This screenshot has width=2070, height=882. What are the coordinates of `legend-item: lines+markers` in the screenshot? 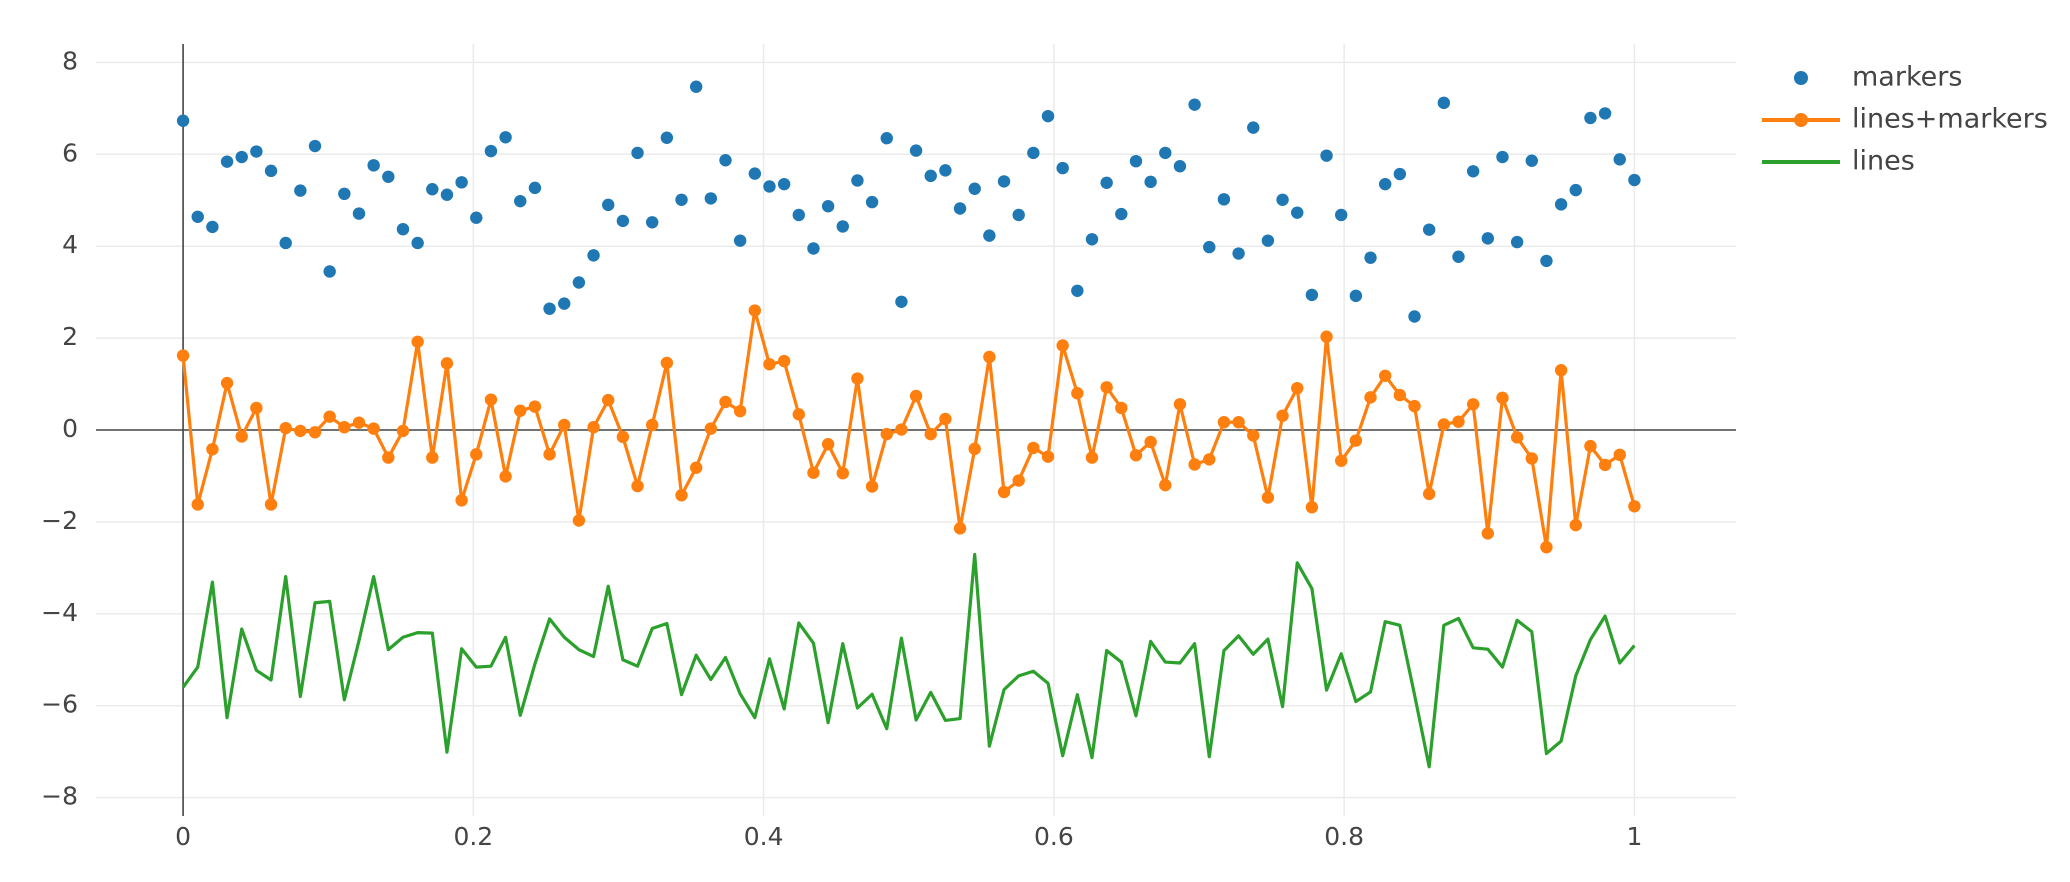 It's located at (1905, 119).